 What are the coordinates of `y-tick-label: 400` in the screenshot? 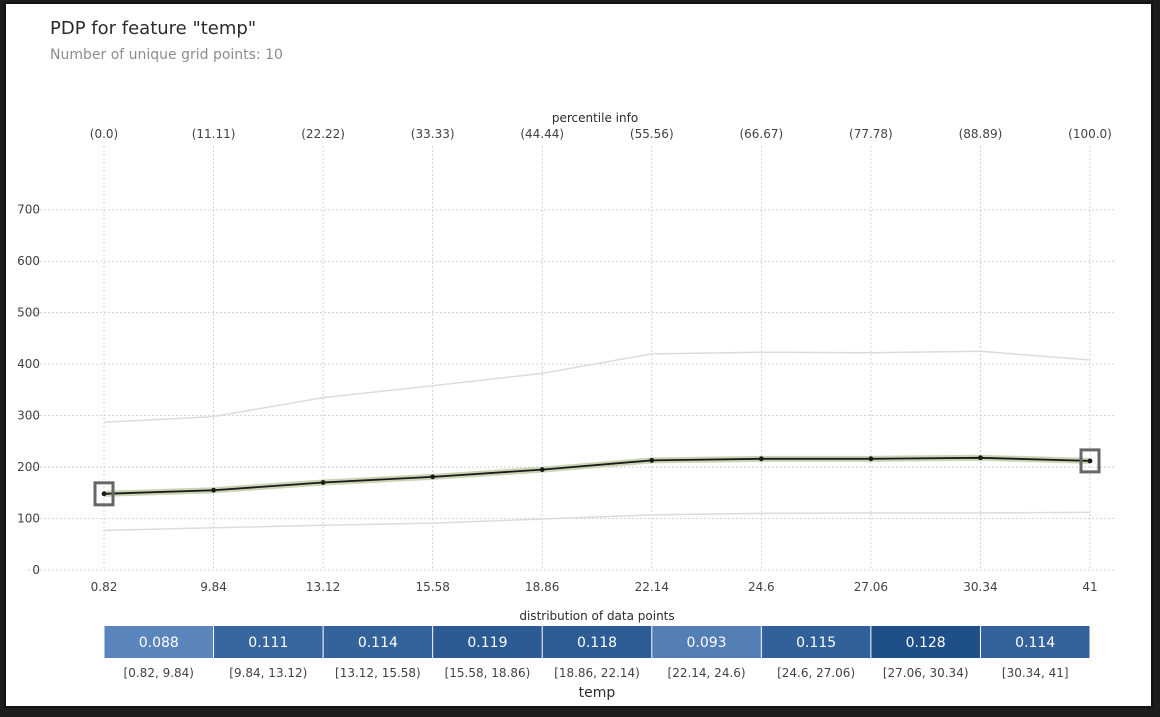 It's located at (28, 364).